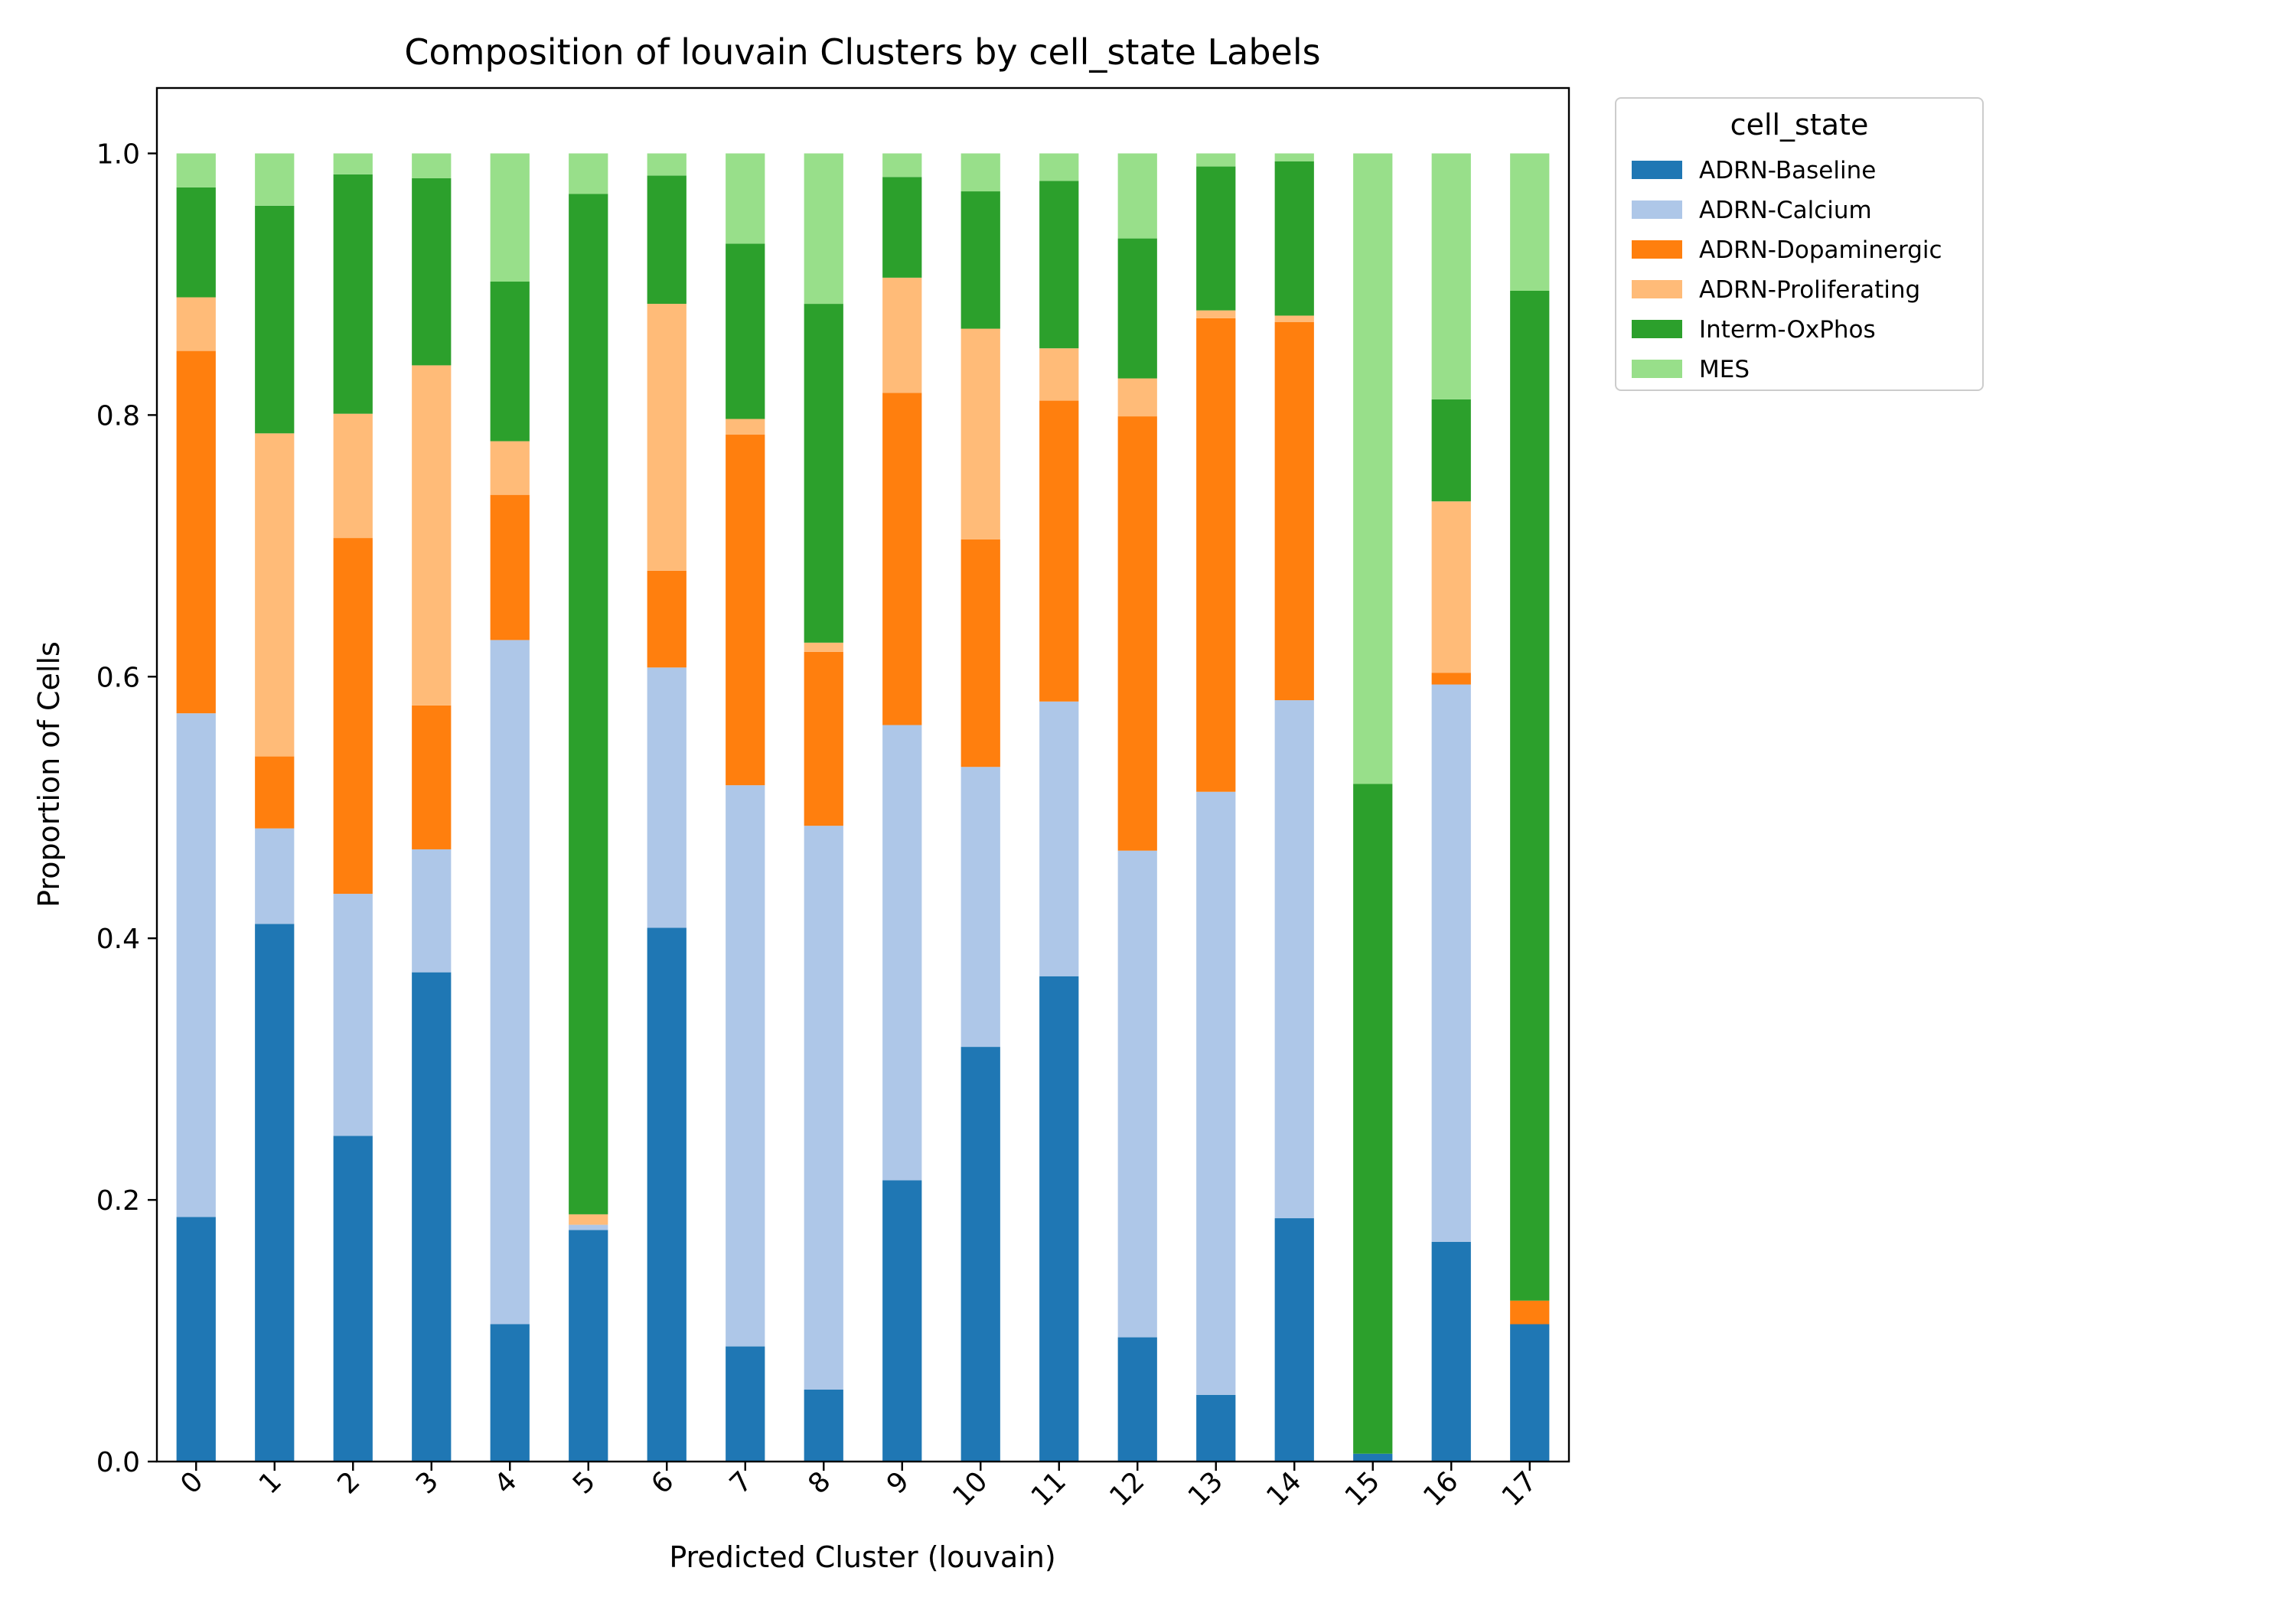 The image size is (2296, 1610). Describe the element at coordinates (118, 940) in the screenshot. I see `y-tick-label: 0.4` at that location.